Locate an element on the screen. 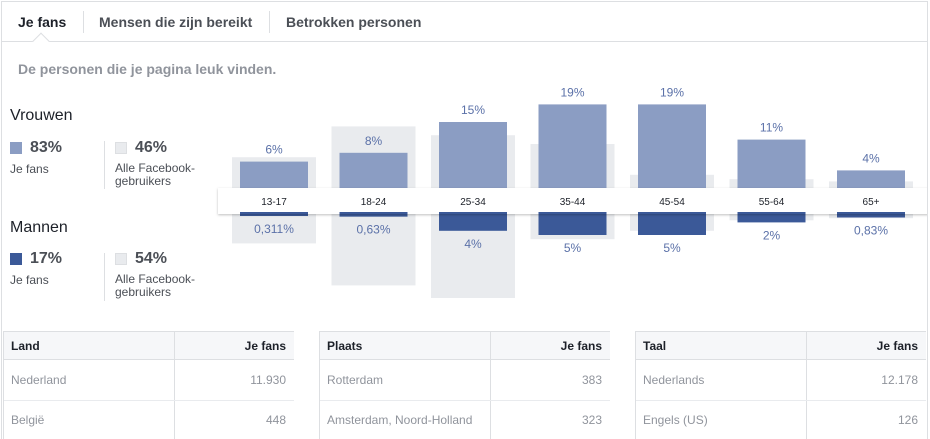 This screenshot has height=439, width=930. women-fans-pct: 83% is located at coordinates (46, 147).